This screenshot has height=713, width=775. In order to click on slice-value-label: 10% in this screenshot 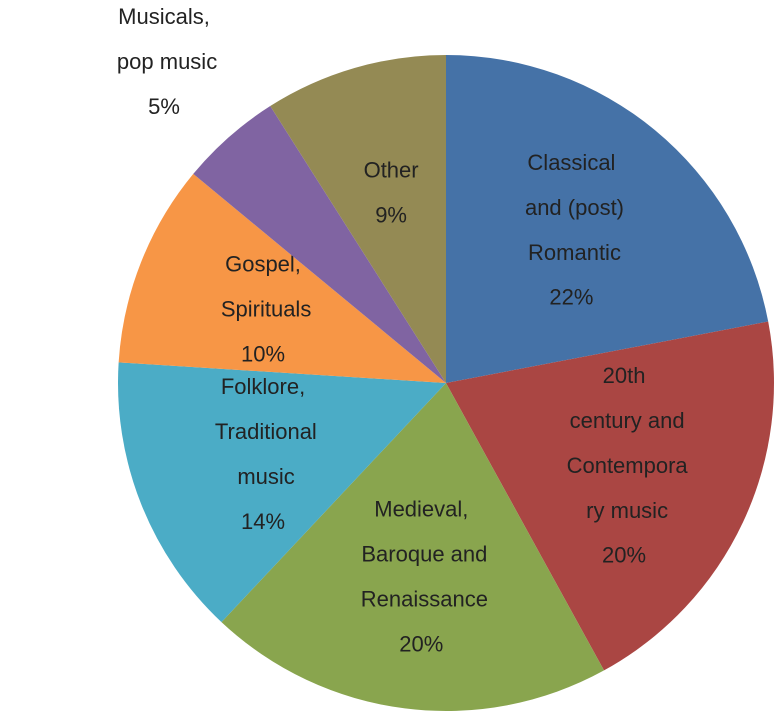, I will do `click(263, 353)`.